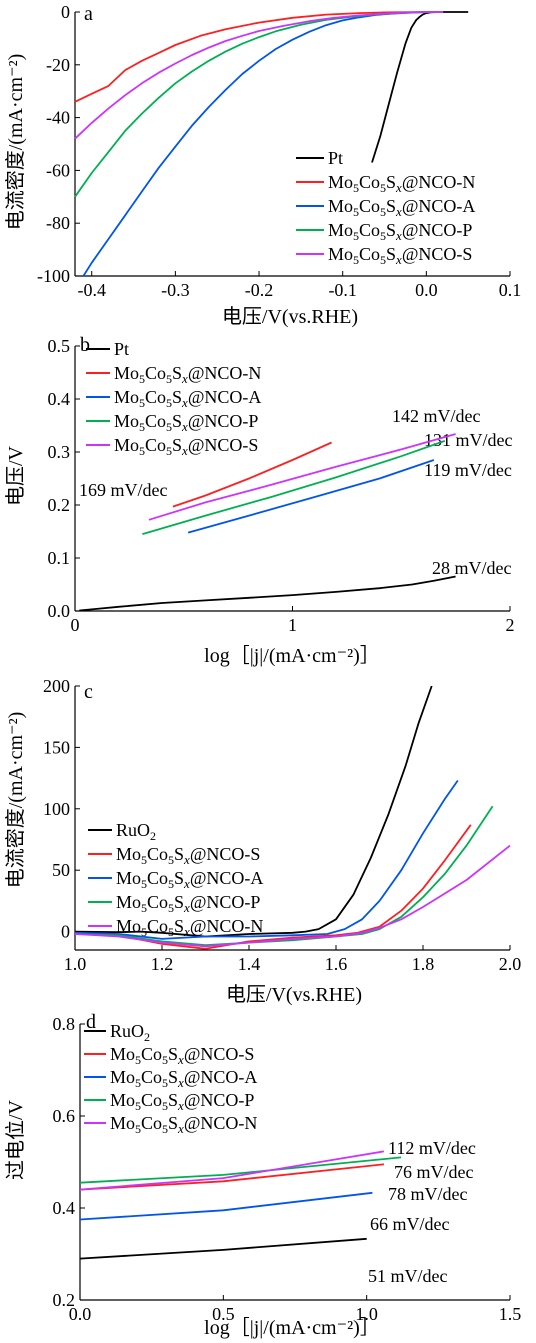  I want to click on panel-b-legend-label: Pt, so click(121, 349).